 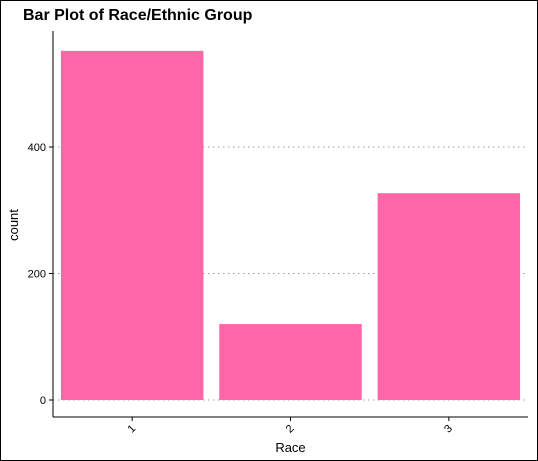 I want to click on y-ticks: 0 200 400, so click(x=40, y=274).